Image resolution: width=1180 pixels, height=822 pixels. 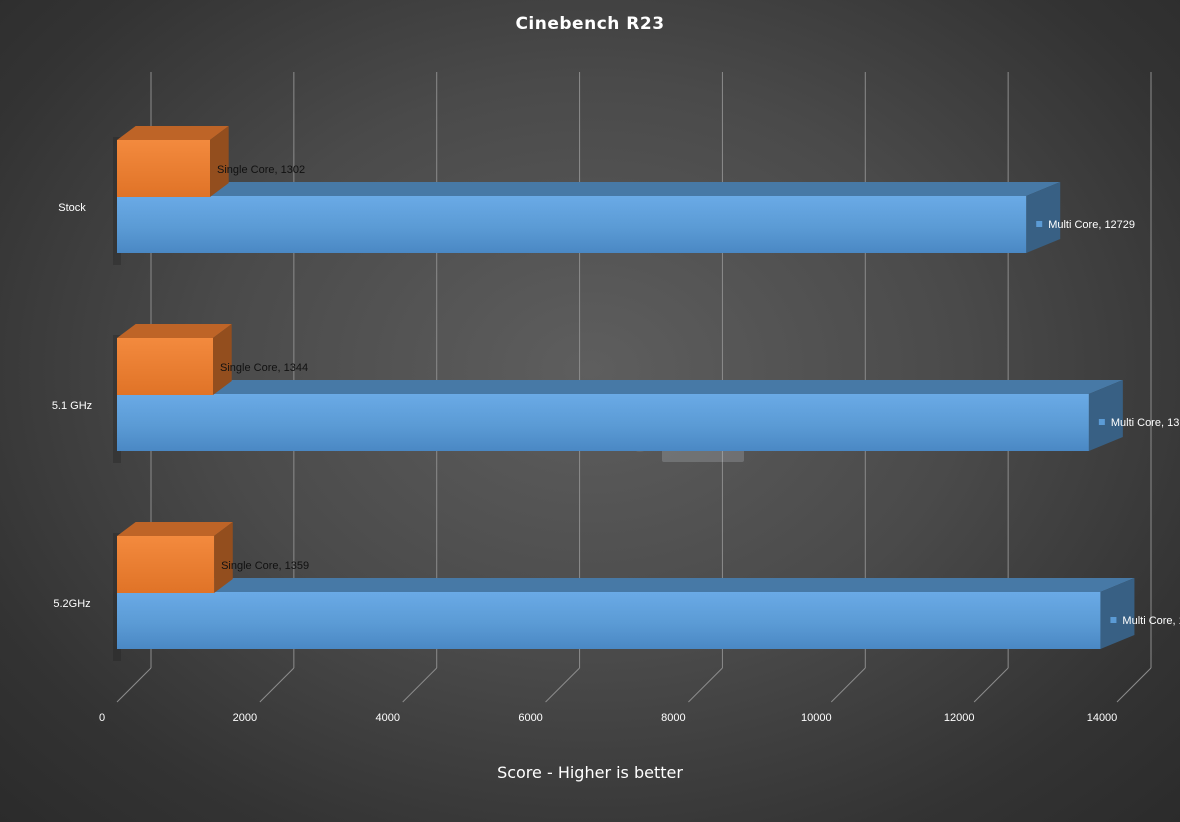 I want to click on category-label: 5.1 GHz, so click(x=72, y=406).